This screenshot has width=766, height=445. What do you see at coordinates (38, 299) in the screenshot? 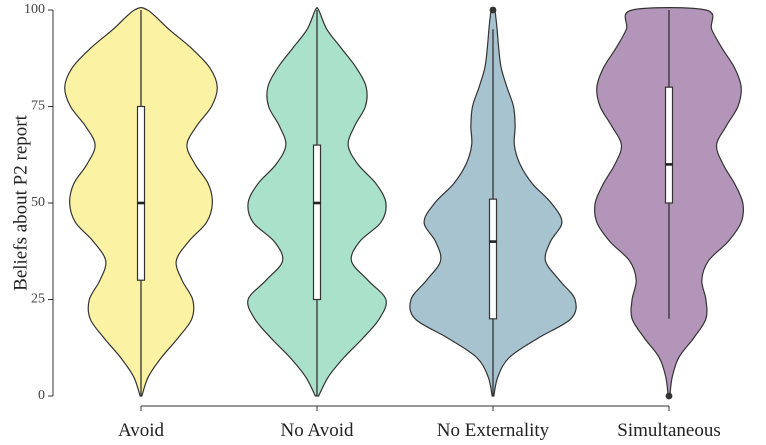
I see `y-tick-label: 25` at bounding box center [38, 299].